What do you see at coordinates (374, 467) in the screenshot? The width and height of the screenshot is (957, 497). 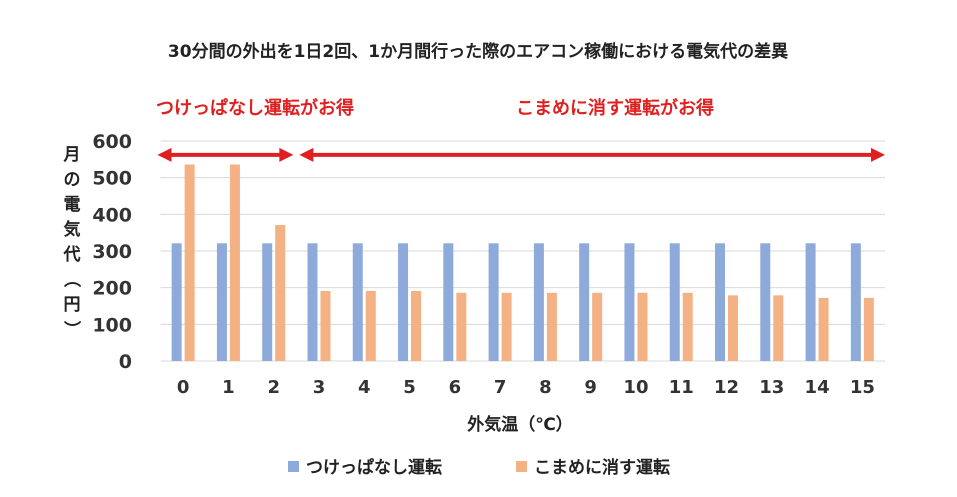 I see `legend-label: つけっぱなし運転` at bounding box center [374, 467].